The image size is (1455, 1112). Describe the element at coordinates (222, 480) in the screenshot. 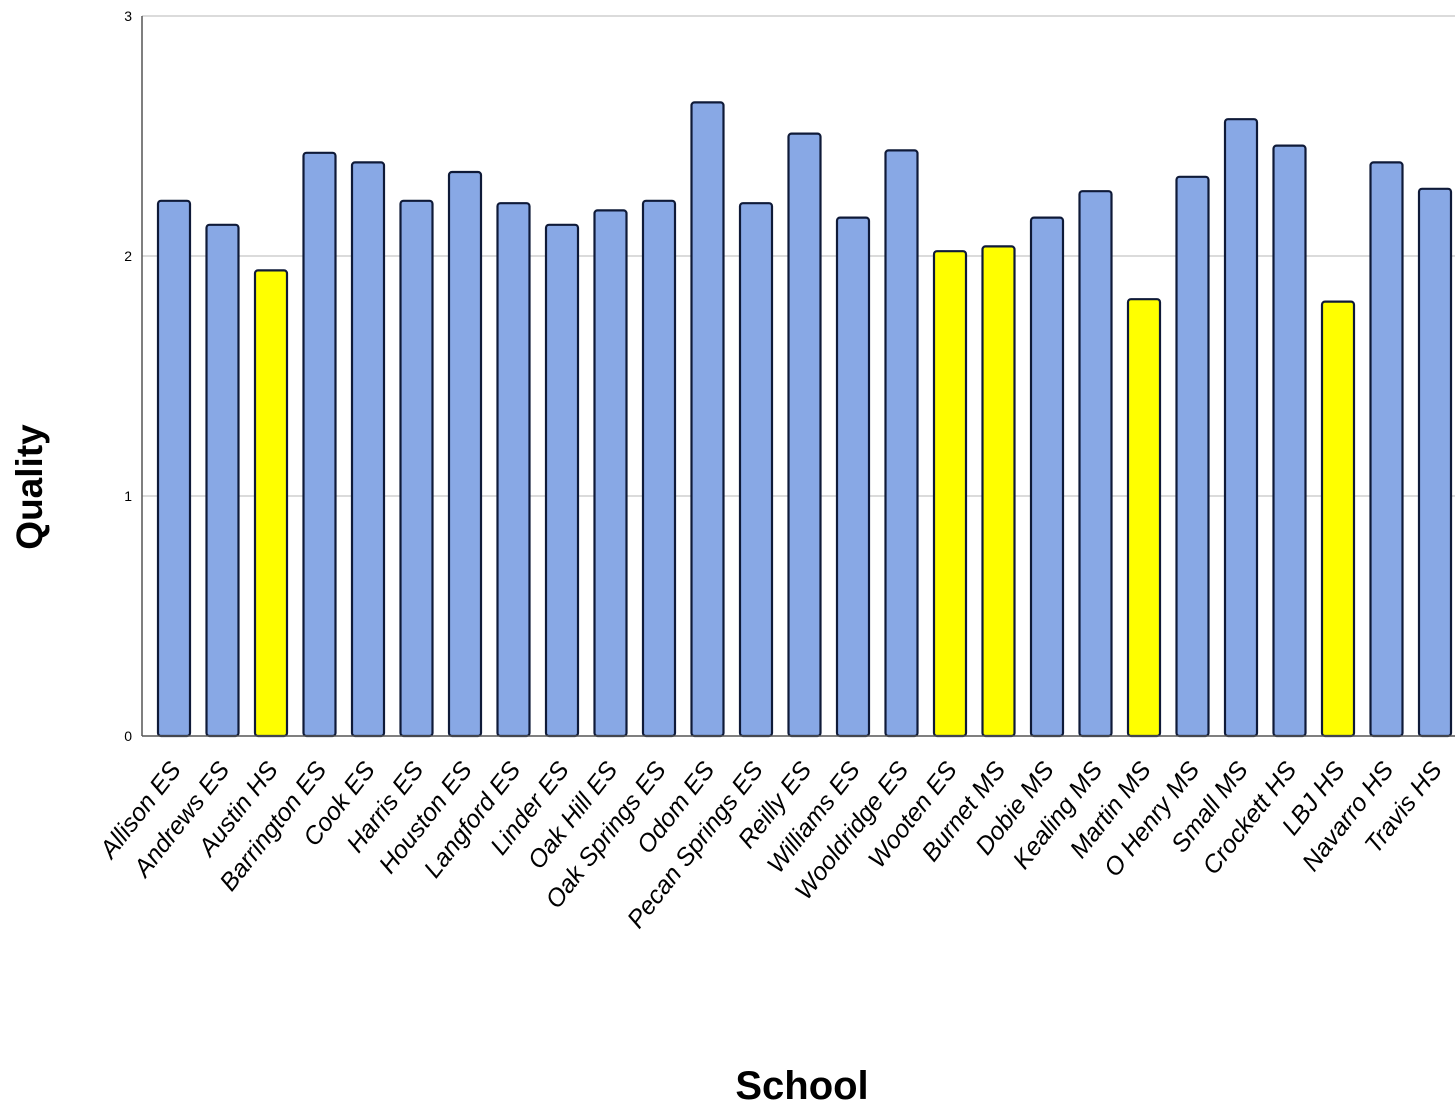

I see `bar-andrews-es` at that location.